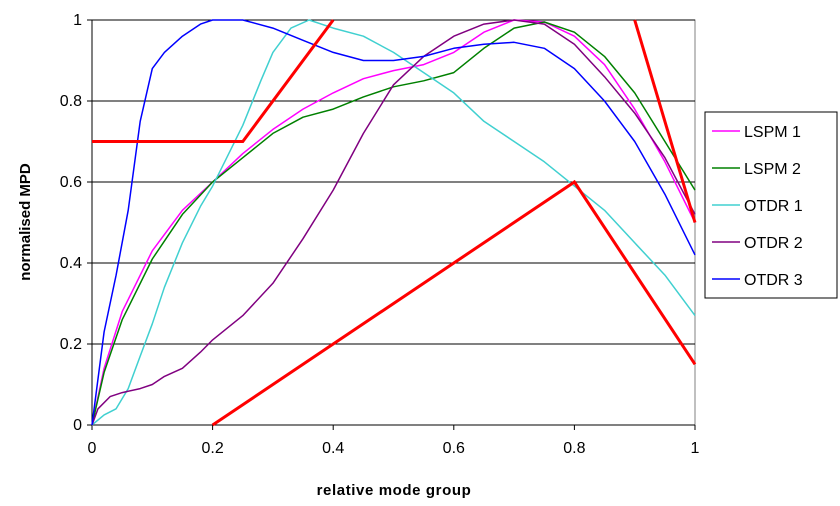 This screenshot has width=840, height=506. Describe the element at coordinates (772, 132) in the screenshot. I see `legend-label: LSPM 1` at that location.